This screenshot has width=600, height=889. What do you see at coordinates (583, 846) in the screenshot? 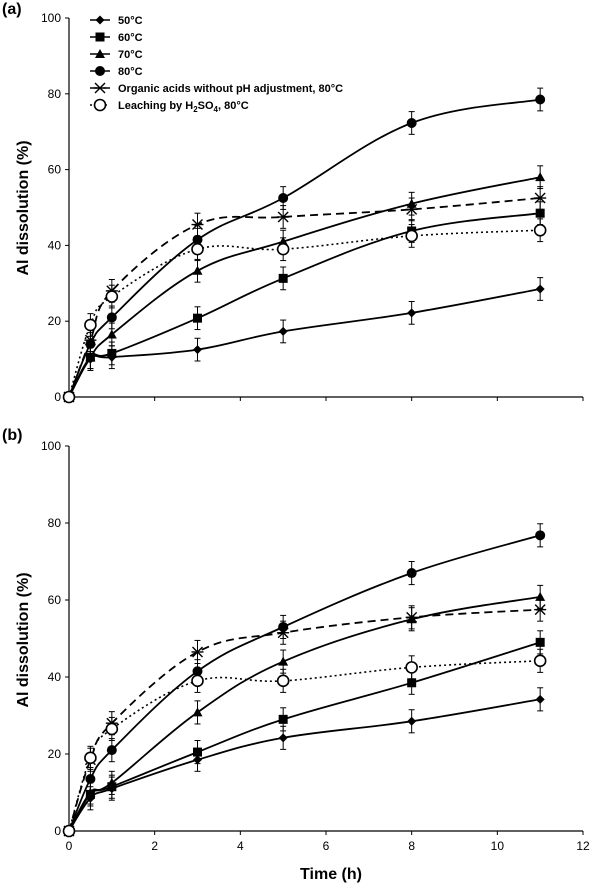
I see `x-tick-label-b: 12` at bounding box center [583, 846].